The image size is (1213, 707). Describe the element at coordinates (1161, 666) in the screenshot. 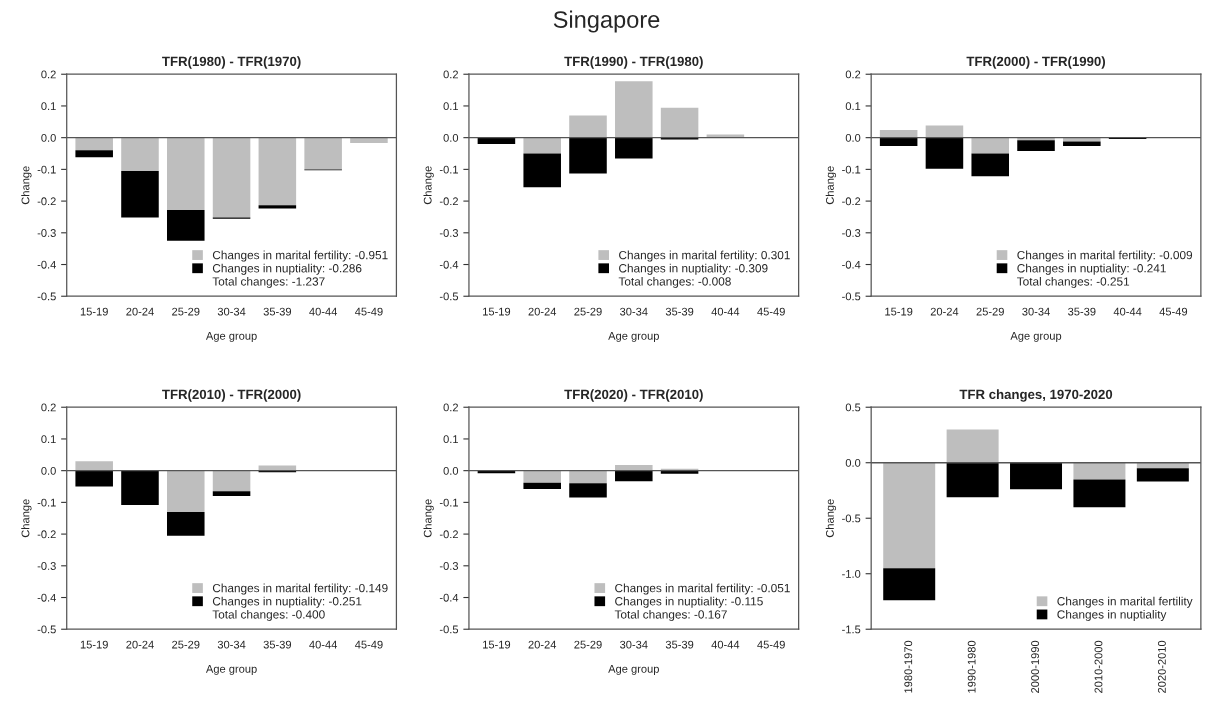

I see `x-tick-label: 2020-2010` at that location.